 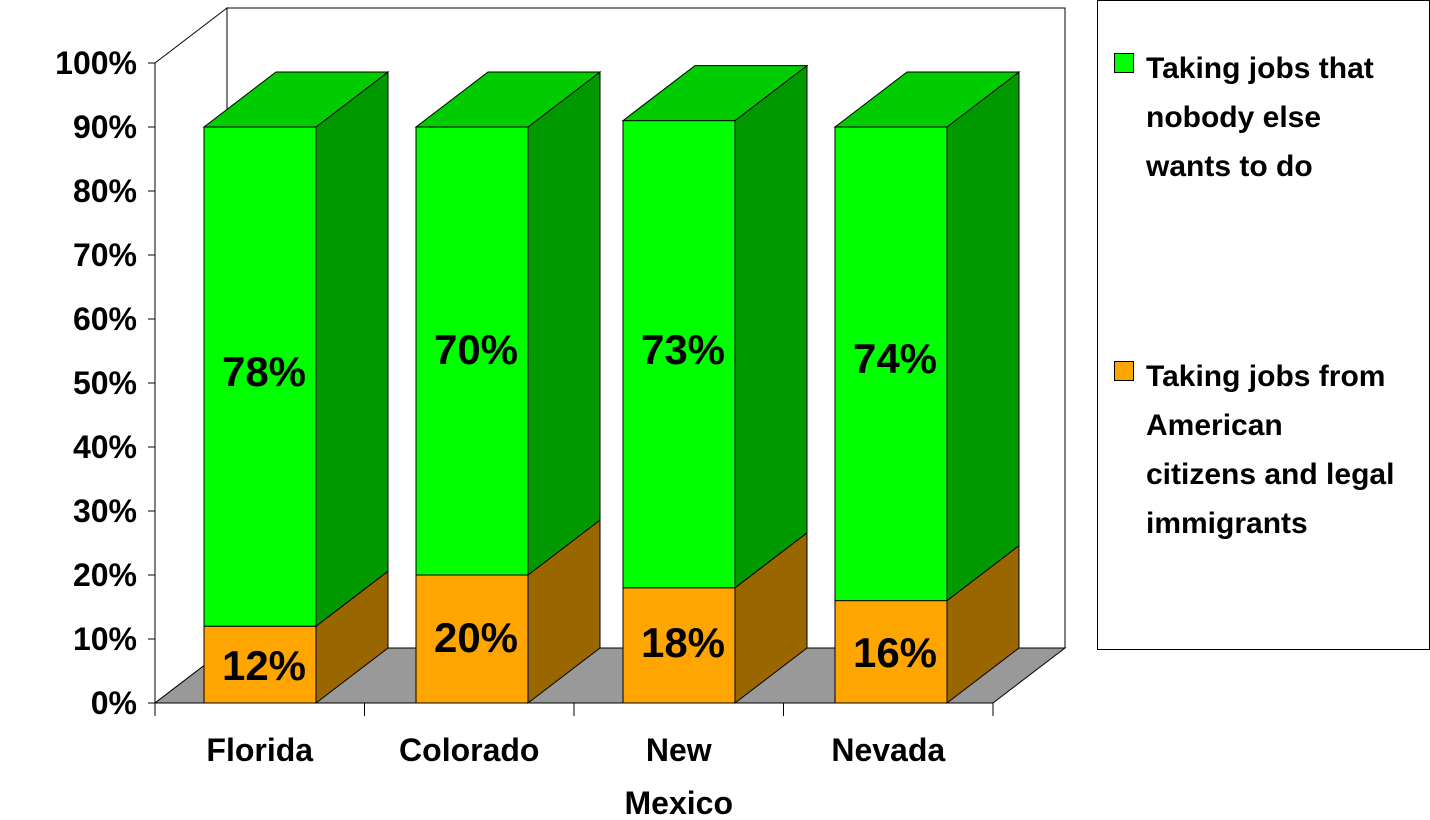 What do you see at coordinates (895, 652) in the screenshot?
I see `data-label: 16%` at bounding box center [895, 652].